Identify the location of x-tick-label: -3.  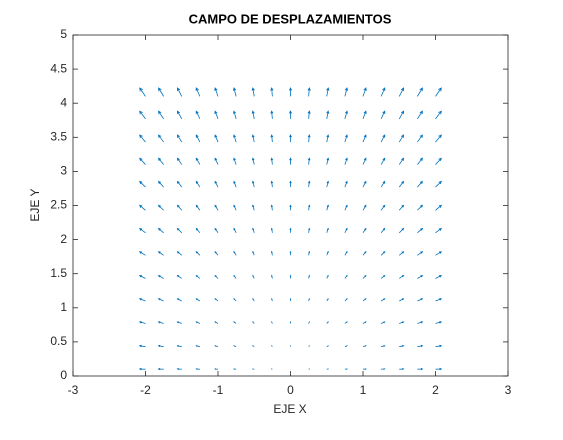
(73, 390).